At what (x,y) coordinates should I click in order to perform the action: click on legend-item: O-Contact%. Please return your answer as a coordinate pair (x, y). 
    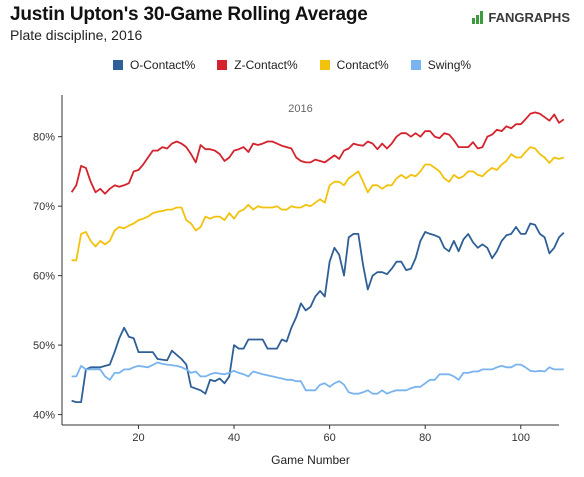
    Looking at the image, I should click on (154, 65).